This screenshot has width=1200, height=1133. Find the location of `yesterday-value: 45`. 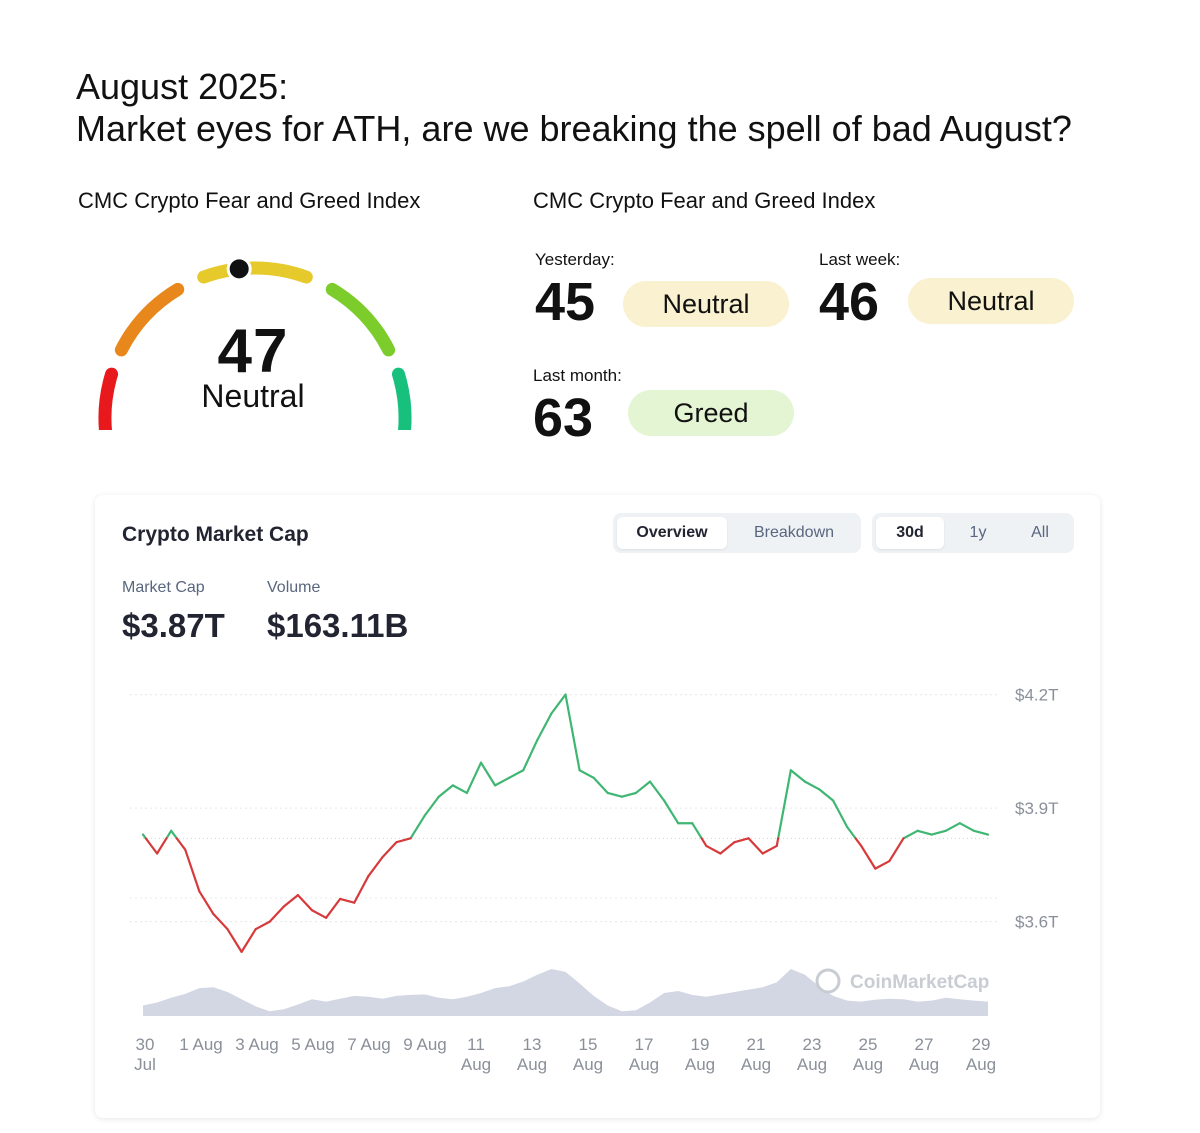

yesterday-value: 45 is located at coordinates (565, 302).